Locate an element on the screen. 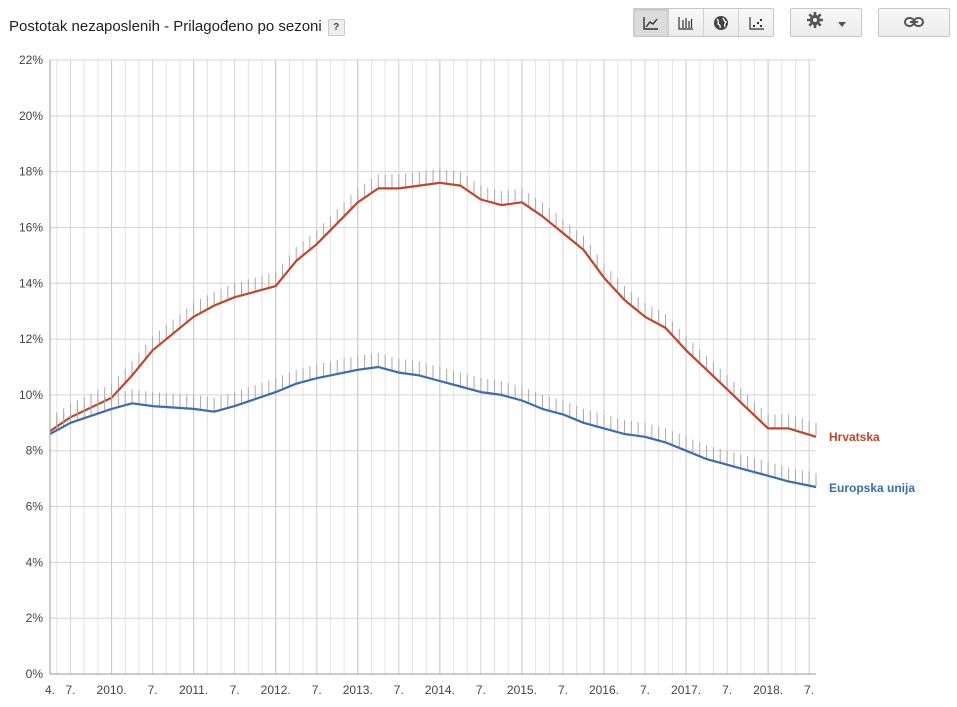 The width and height of the screenshot is (957, 707). y-tick-label: 10% is located at coordinates (31, 395).